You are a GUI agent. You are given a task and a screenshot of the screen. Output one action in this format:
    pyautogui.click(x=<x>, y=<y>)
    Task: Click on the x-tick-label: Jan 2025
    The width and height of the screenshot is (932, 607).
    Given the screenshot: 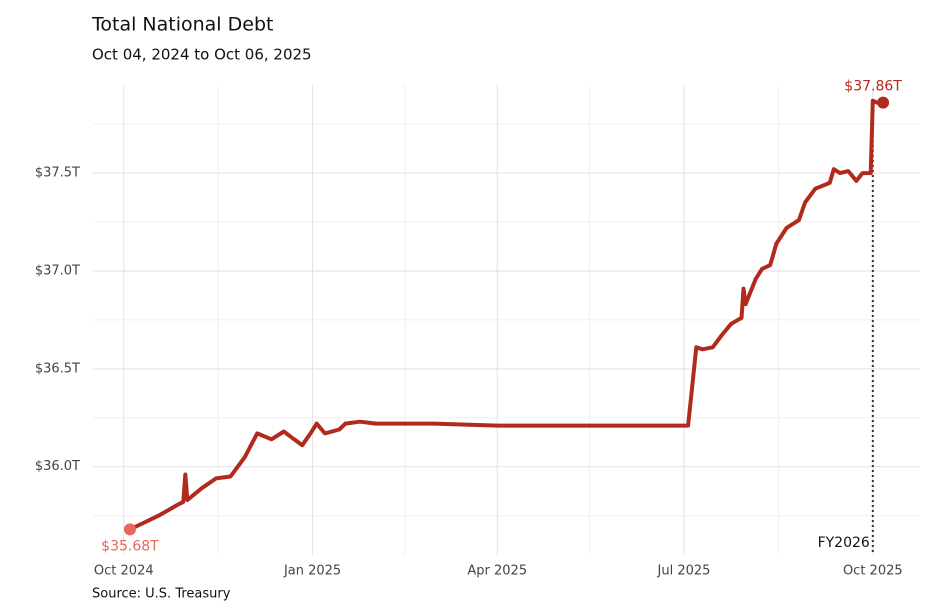 What is the action you would take?
    pyautogui.click(x=312, y=571)
    